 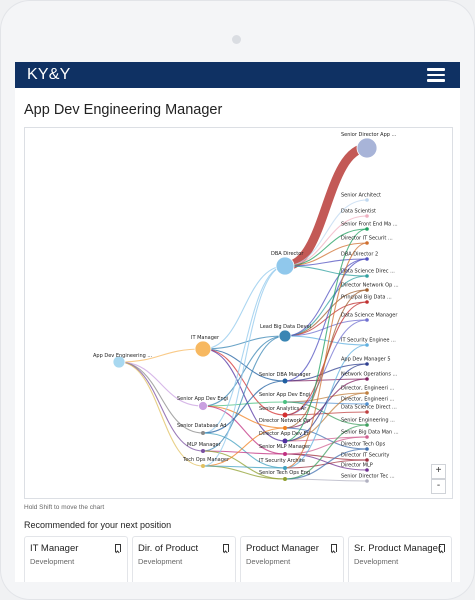 I want to click on card-subtitle: Development, so click(x=268, y=561).